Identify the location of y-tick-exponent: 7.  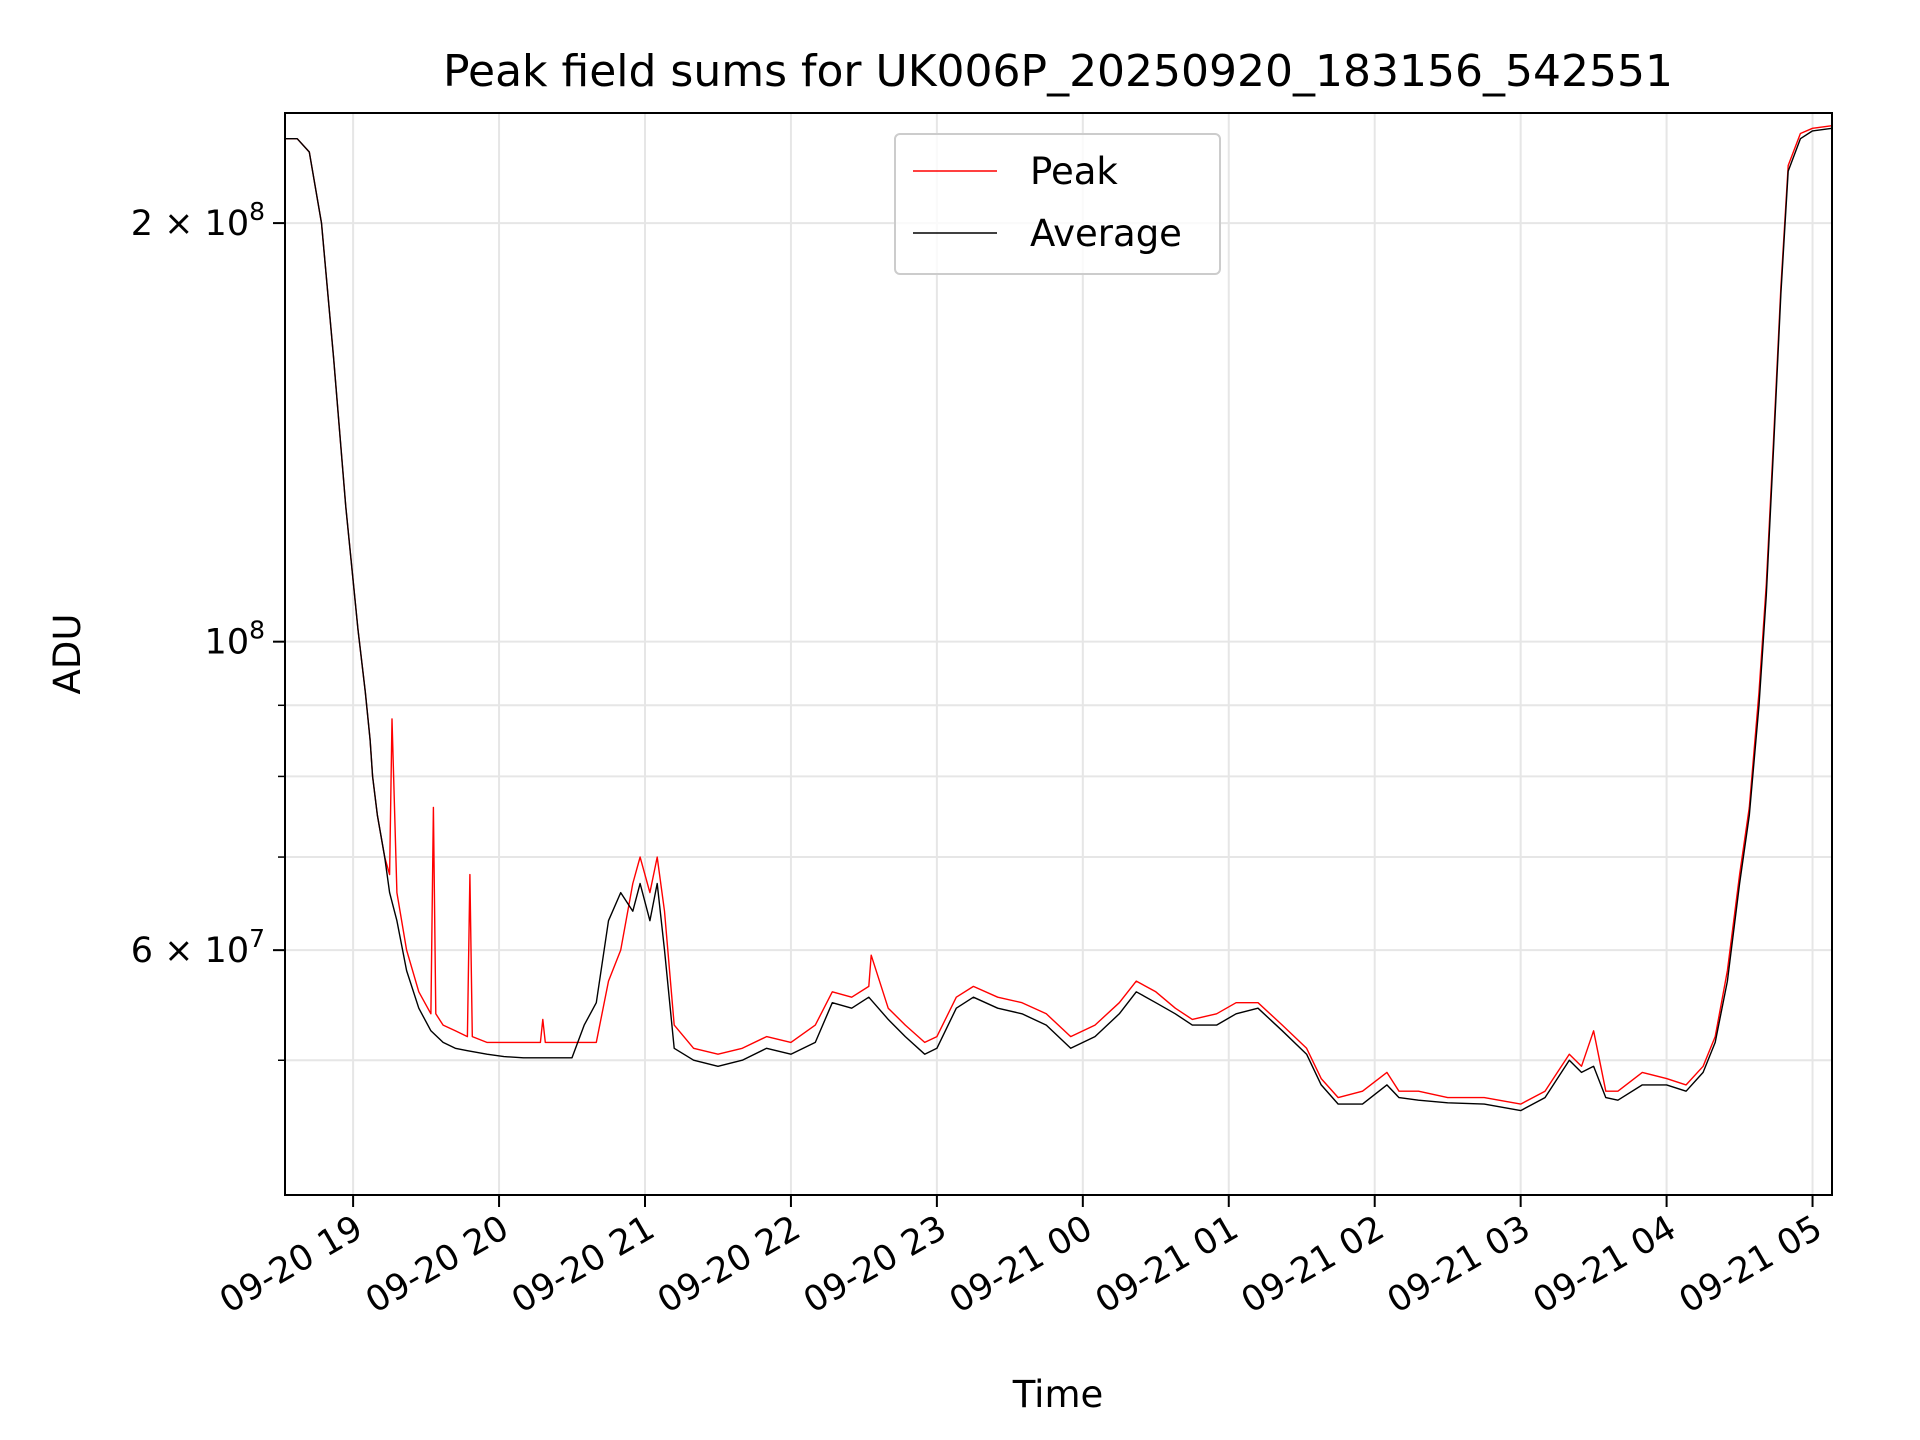
(257, 938).